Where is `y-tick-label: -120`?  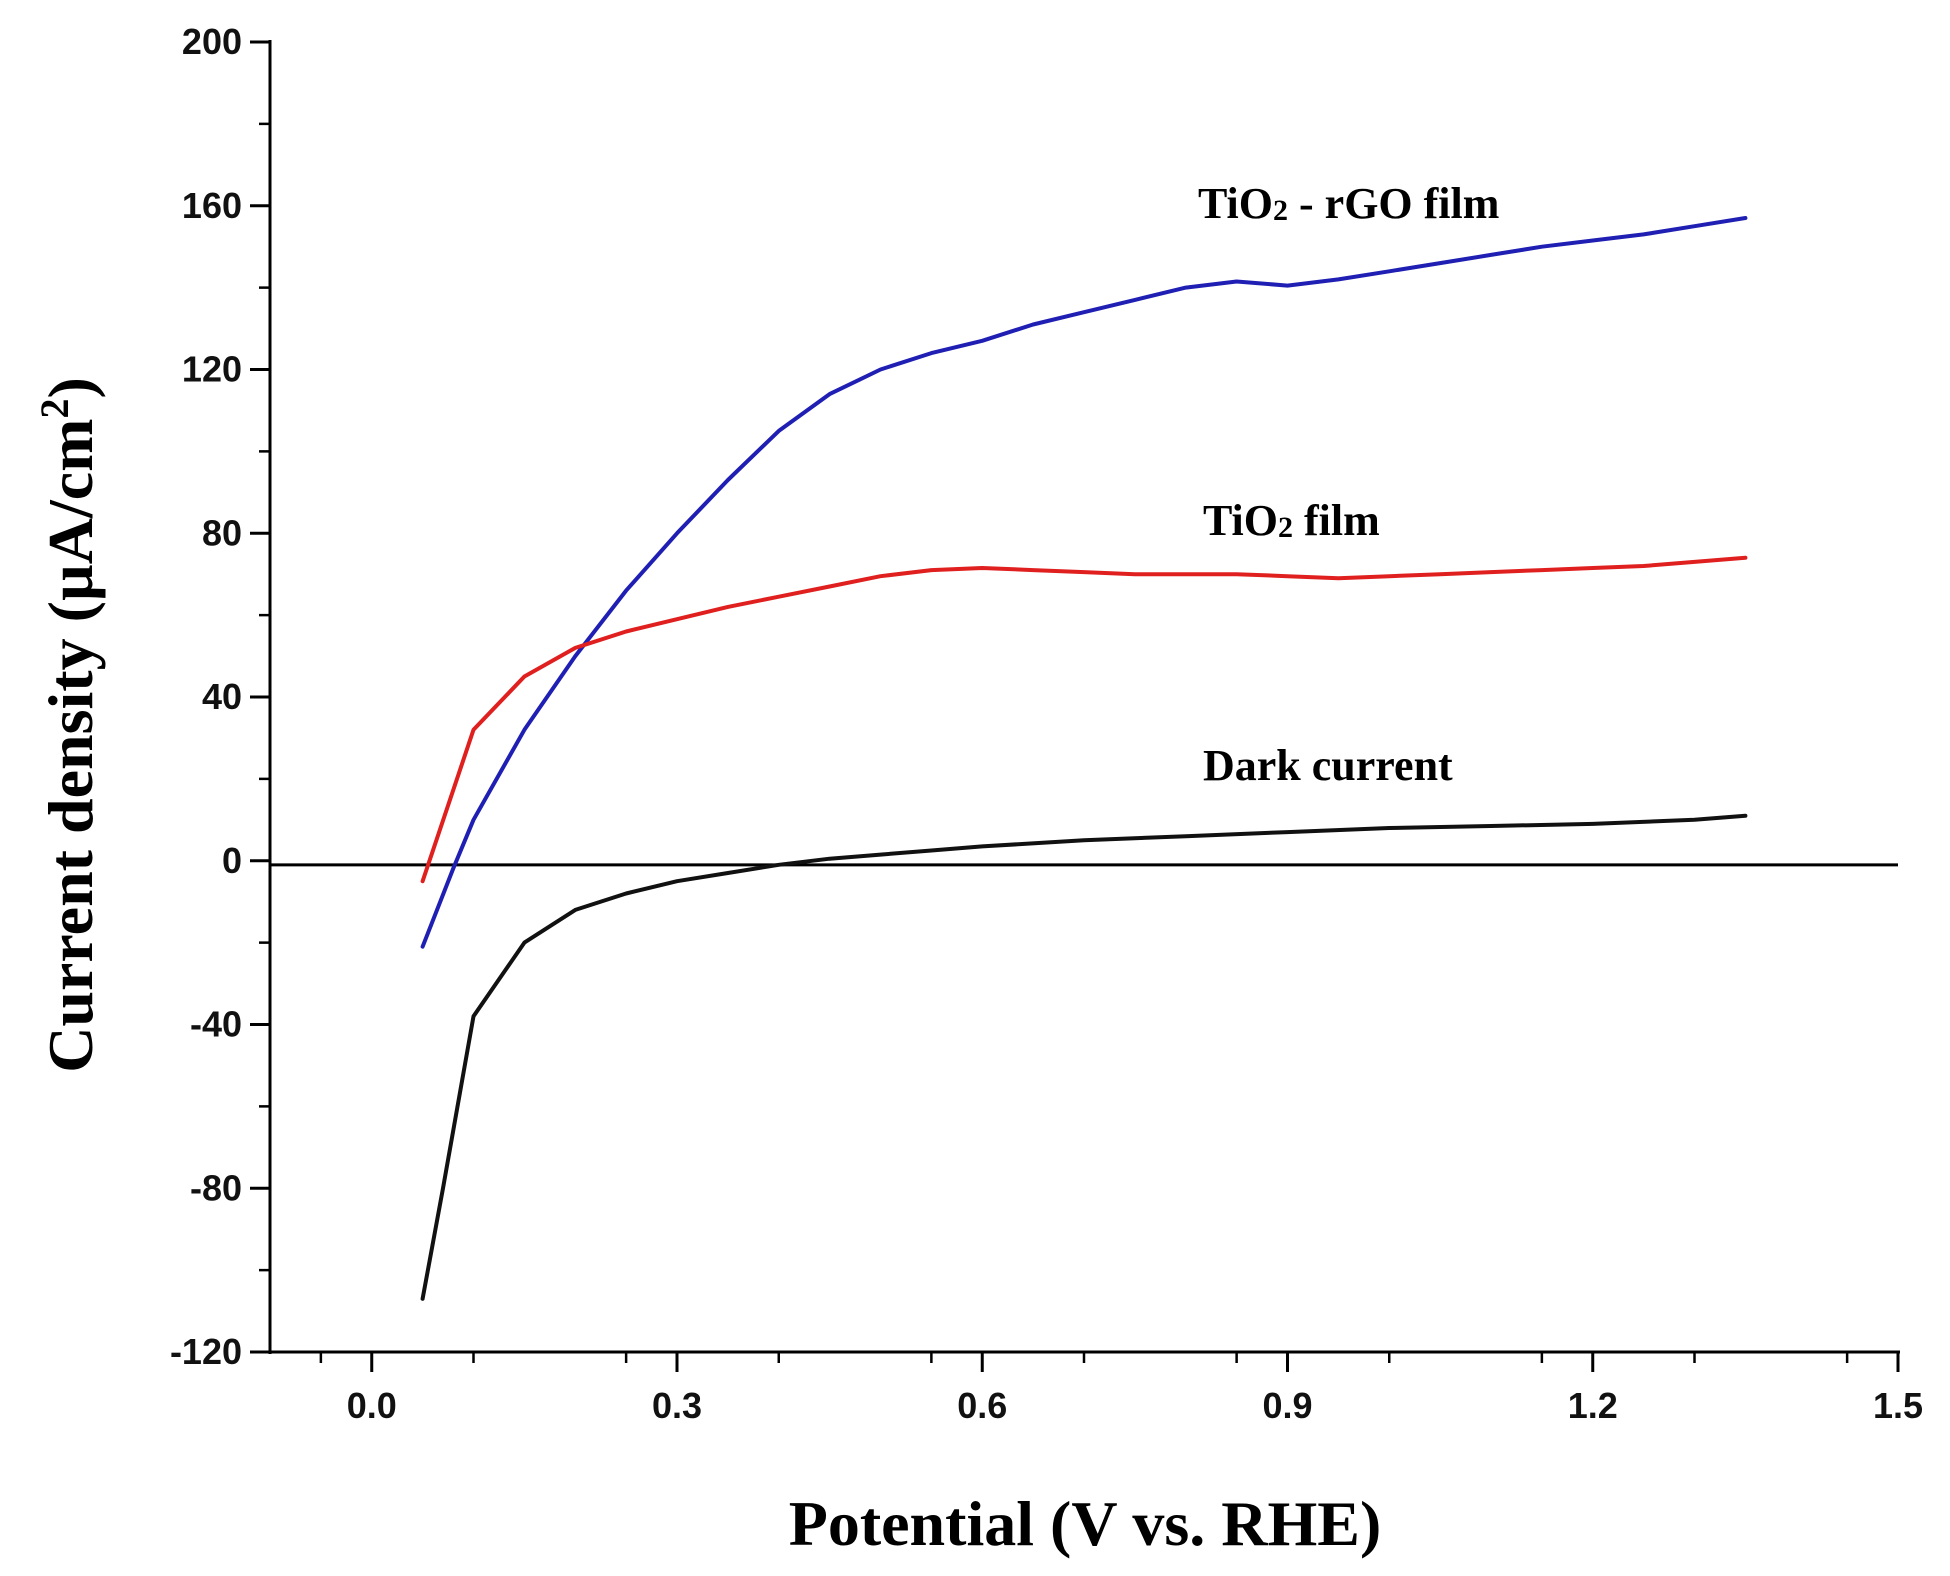 y-tick-label: -120 is located at coordinates (206, 1351).